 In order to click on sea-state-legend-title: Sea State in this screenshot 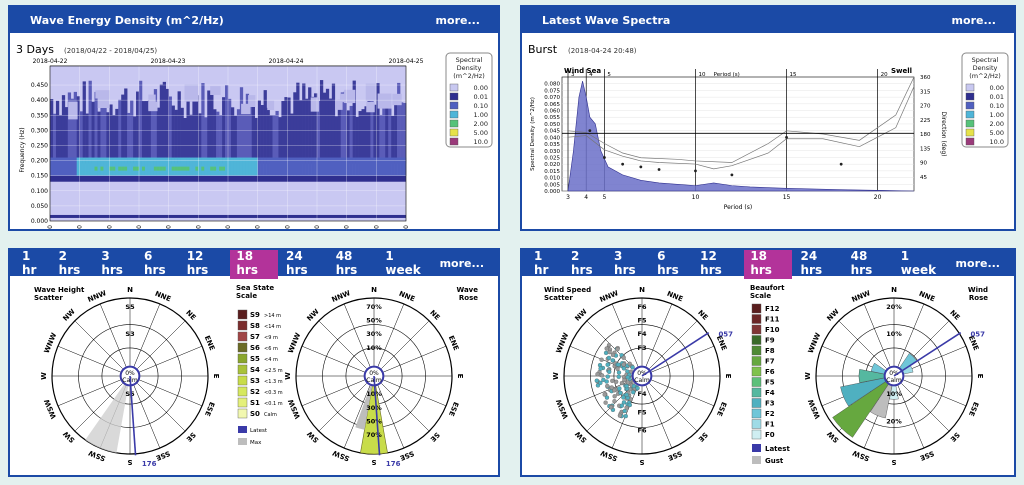, I will do `click(255, 288)`.